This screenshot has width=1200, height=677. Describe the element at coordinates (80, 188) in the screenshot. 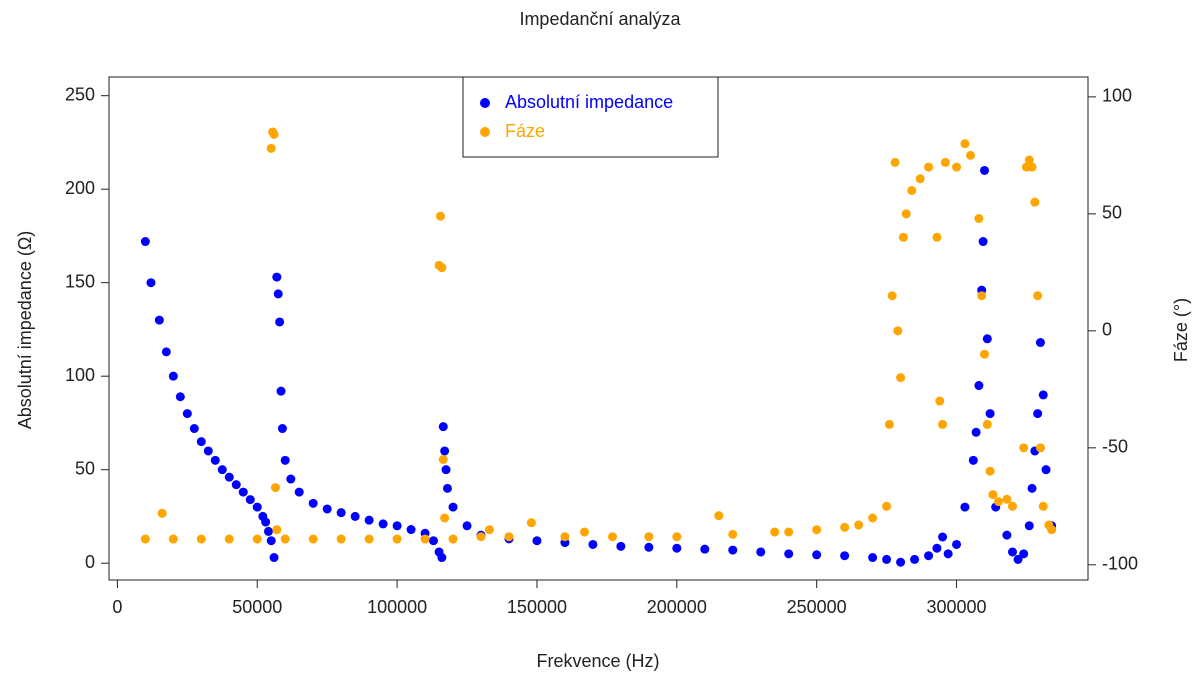

I see `y-tick-label: 200` at that location.